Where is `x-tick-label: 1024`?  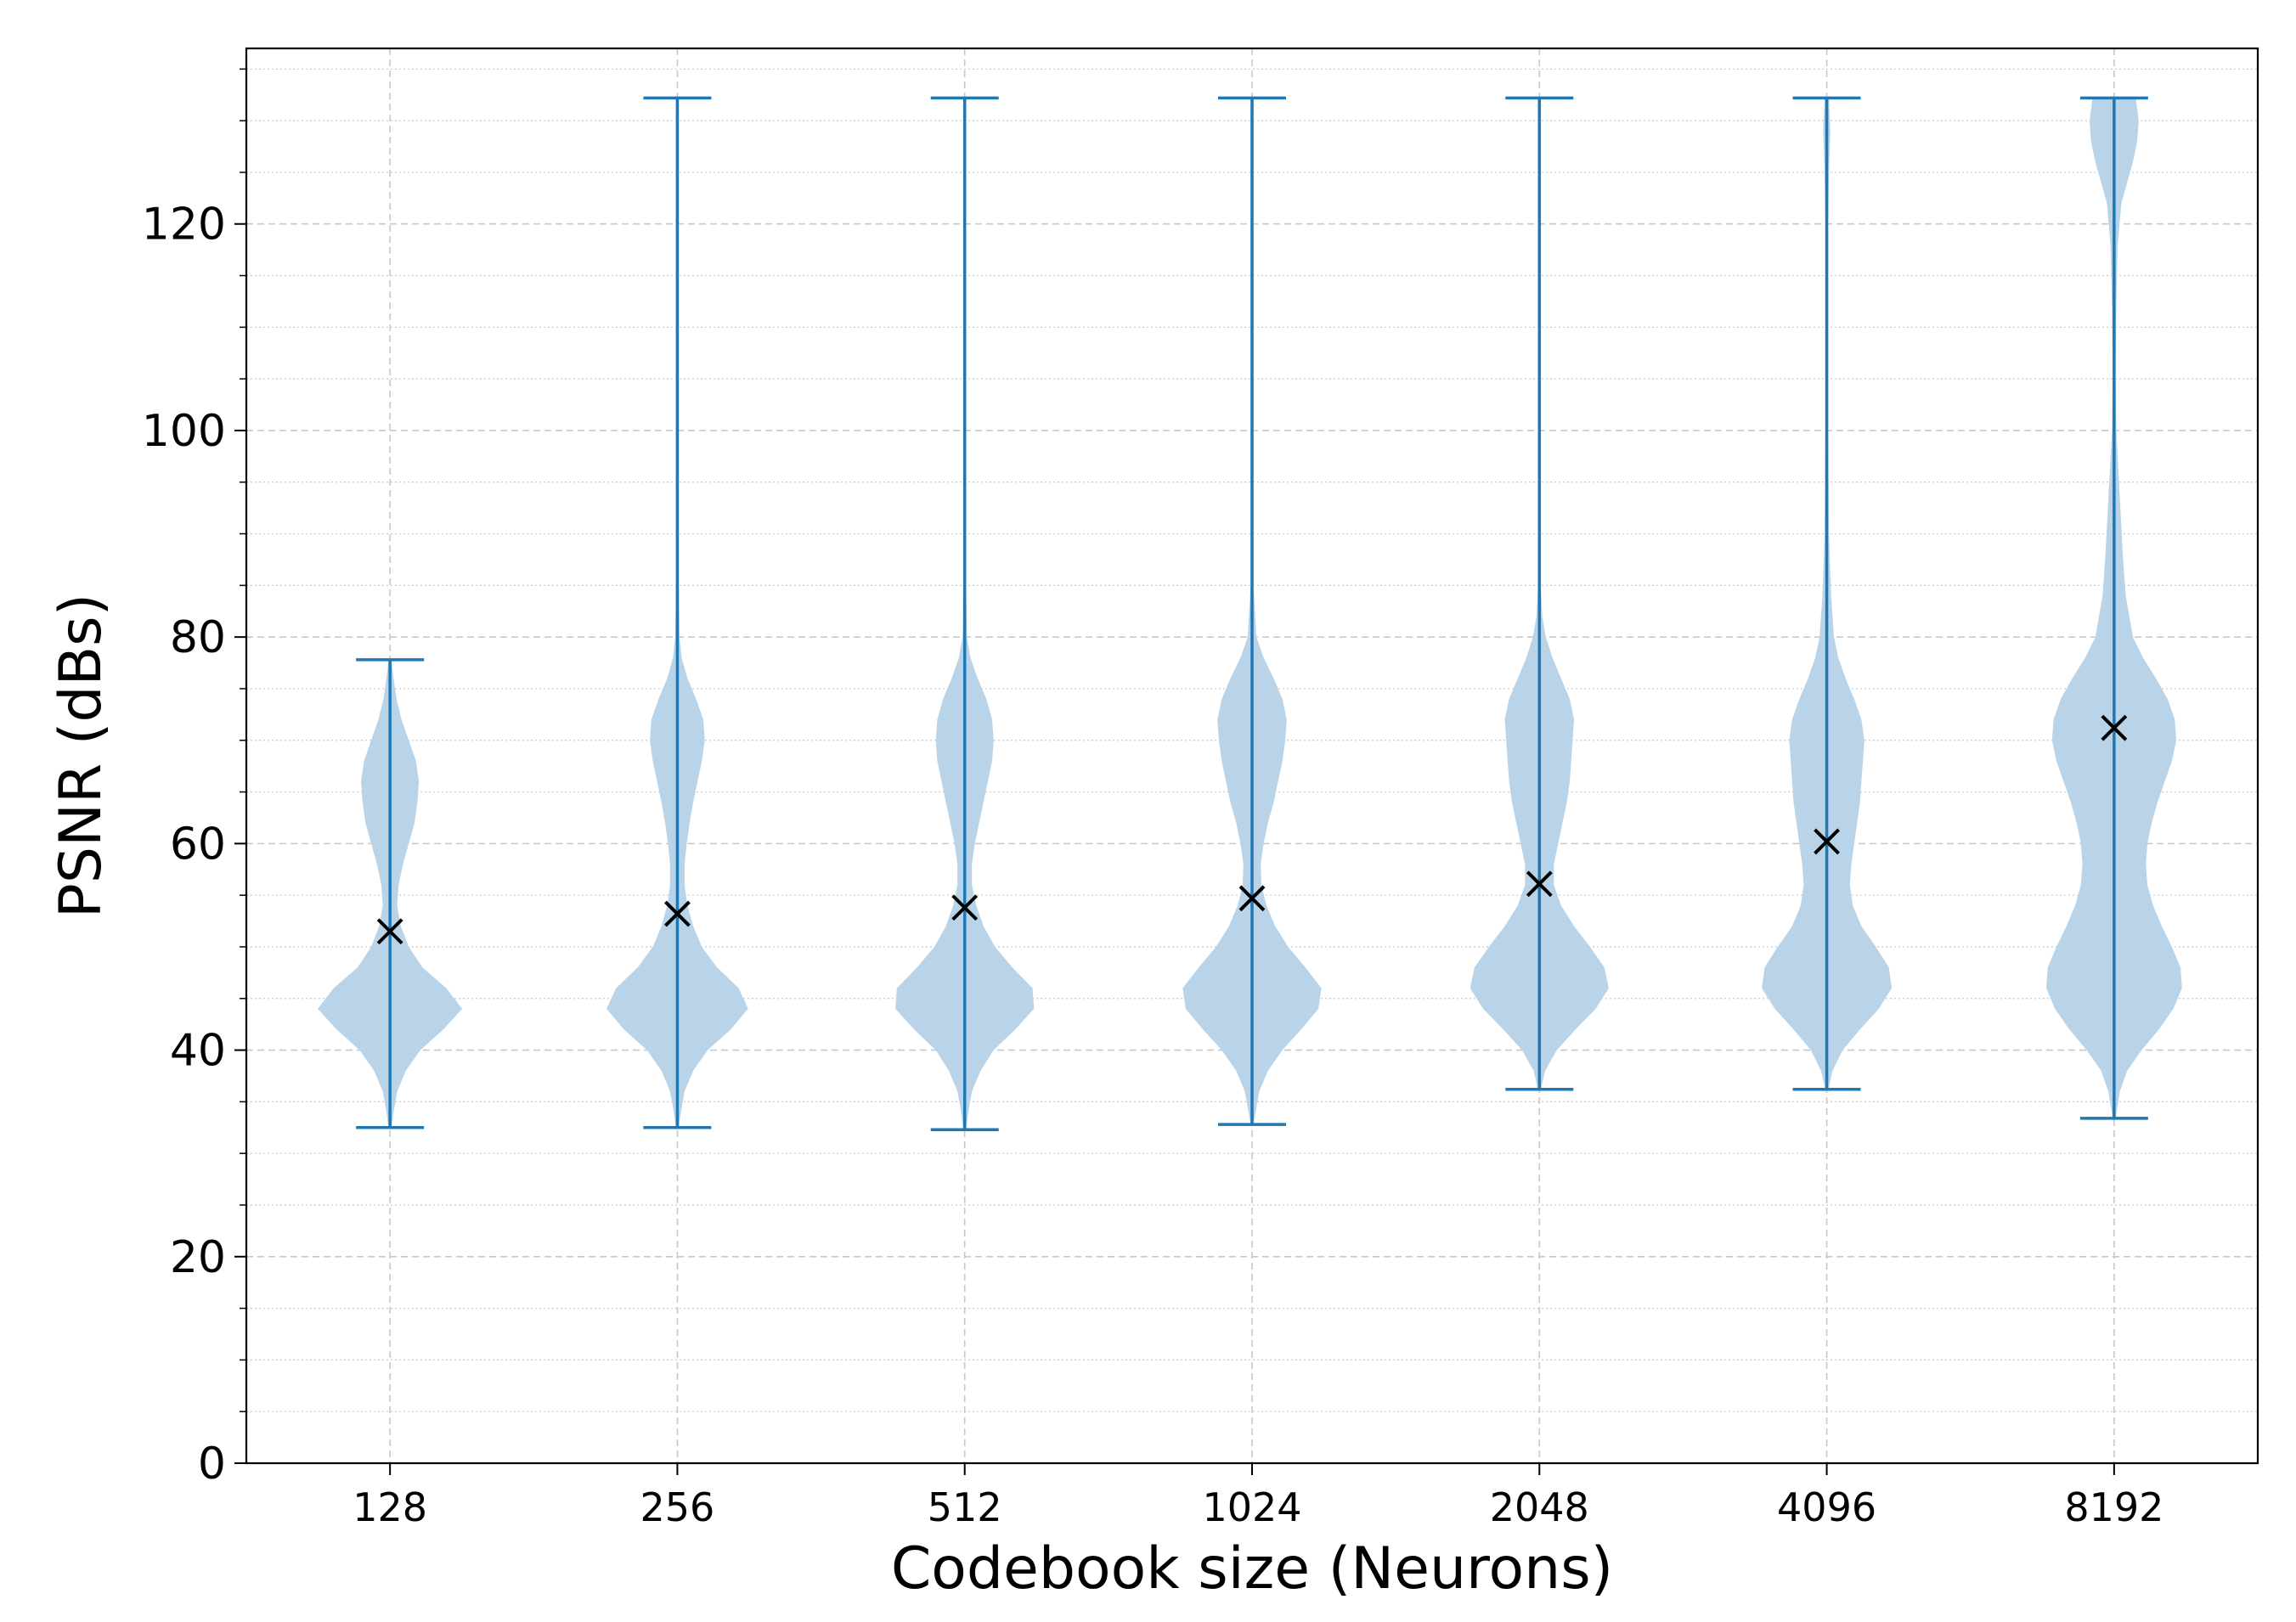
x-tick-label: 1024 is located at coordinates (1251, 1507).